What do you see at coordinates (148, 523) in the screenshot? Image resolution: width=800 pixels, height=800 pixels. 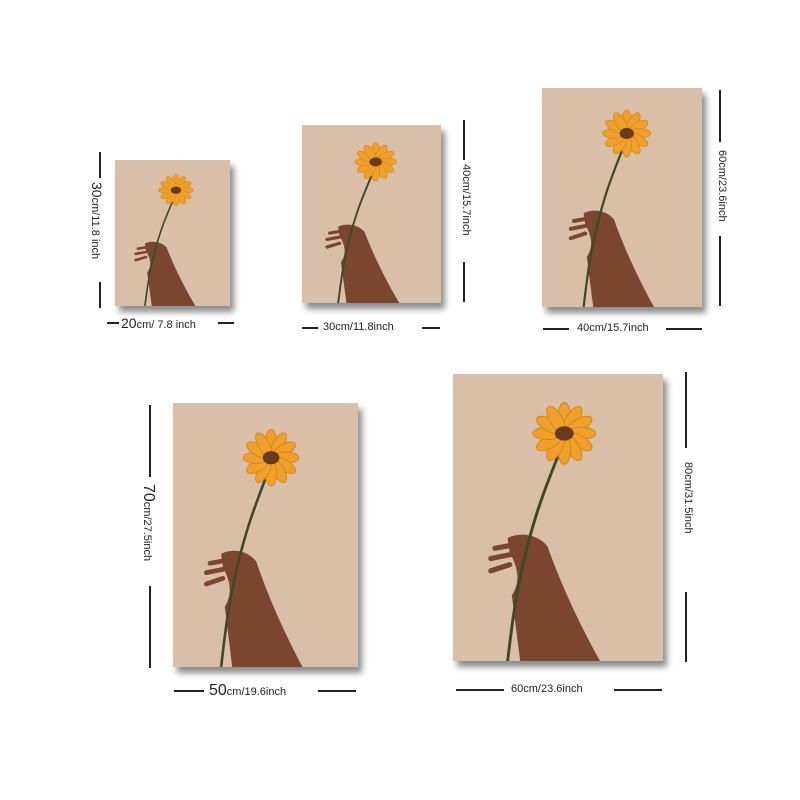 I see `height-label-50x70: 70cm/27.5inch` at bounding box center [148, 523].